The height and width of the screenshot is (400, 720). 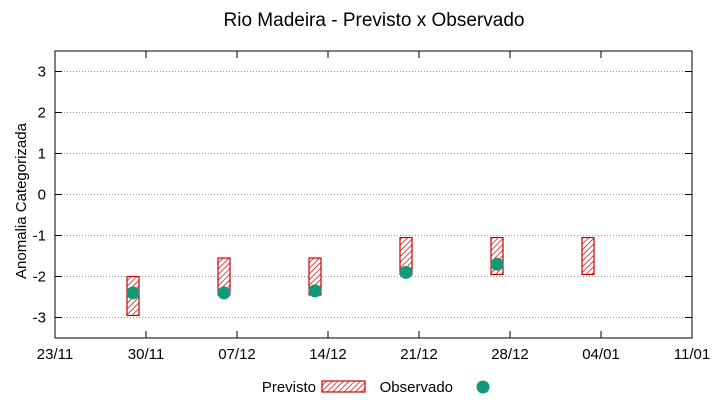 I want to click on legend-label-previsto: Previsto, so click(x=289, y=387).